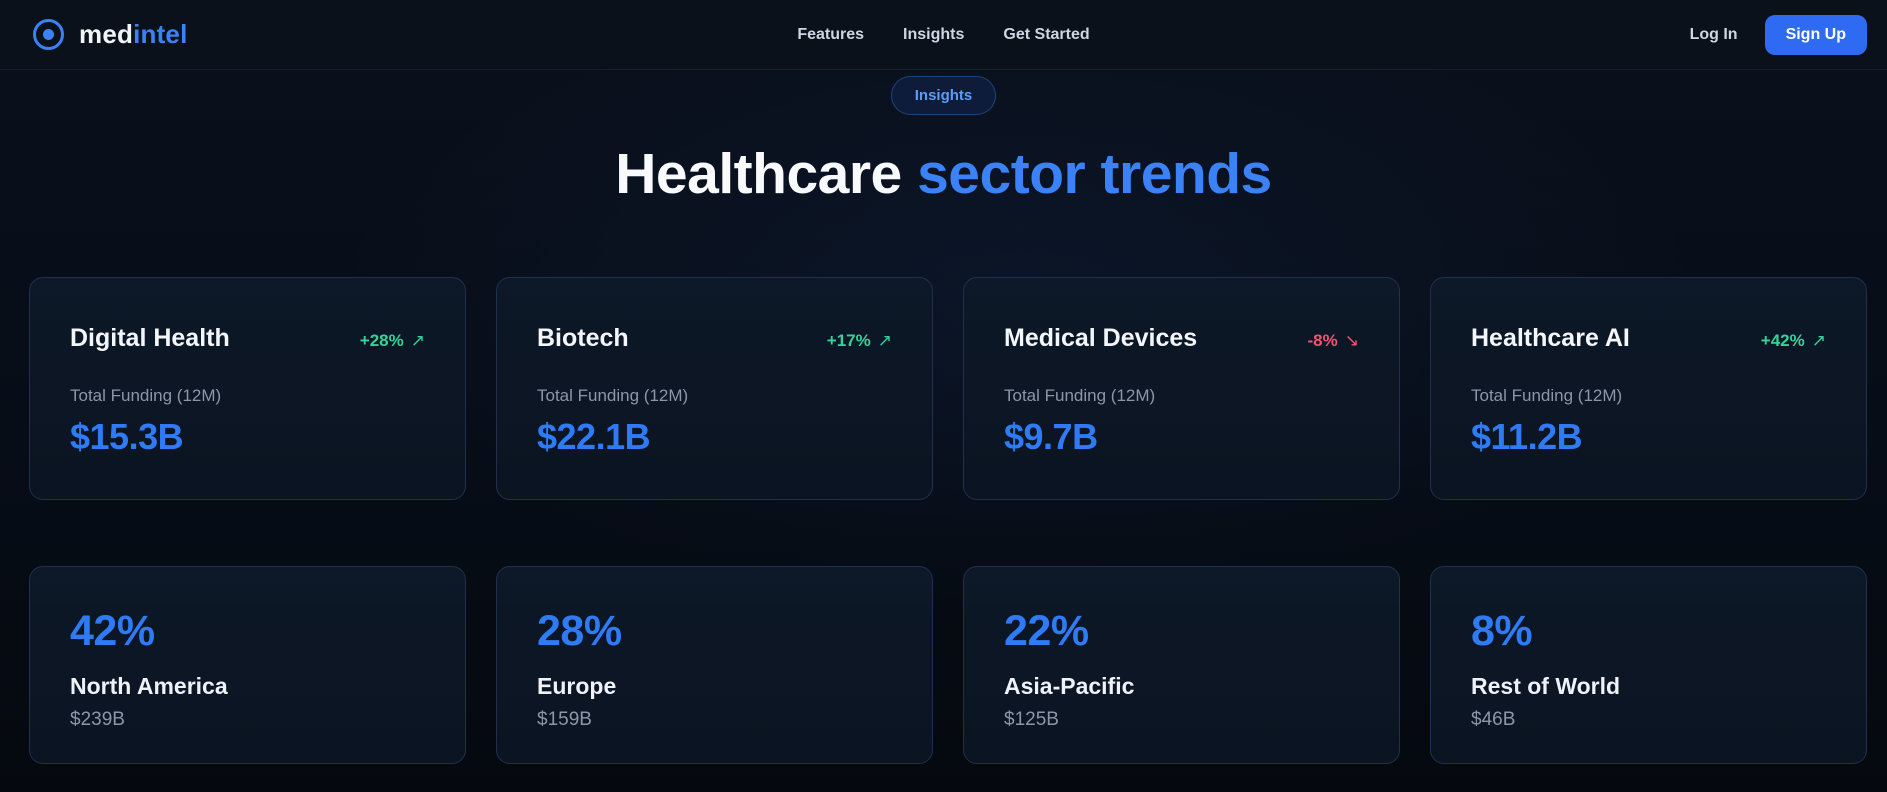 Image resolution: width=1887 pixels, height=792 pixels. I want to click on brand-name: medintel, so click(133, 34).